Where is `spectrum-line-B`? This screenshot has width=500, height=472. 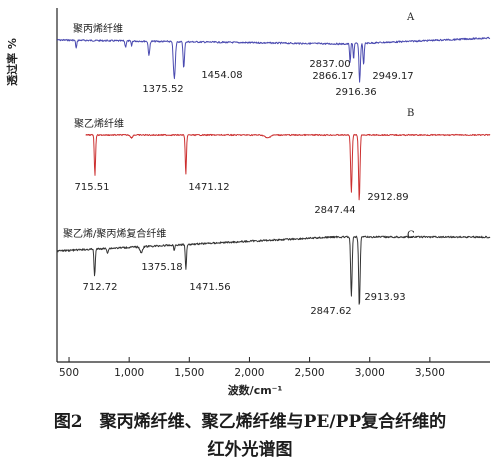
spectrum-line-B is located at coordinates (288, 167).